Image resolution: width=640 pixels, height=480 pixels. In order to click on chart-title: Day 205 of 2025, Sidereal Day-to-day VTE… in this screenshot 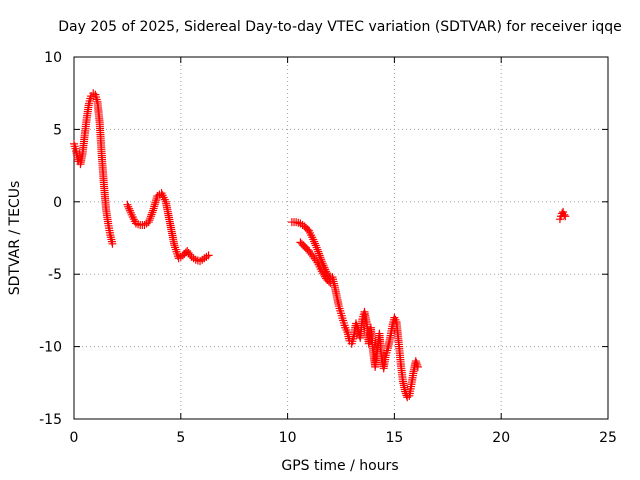, I will do `click(340, 27)`.